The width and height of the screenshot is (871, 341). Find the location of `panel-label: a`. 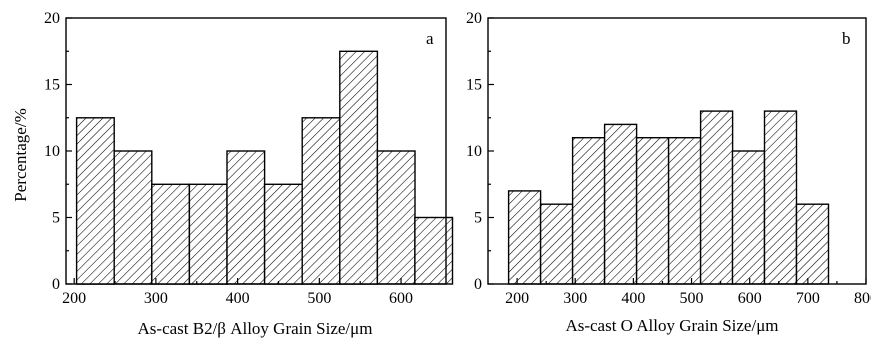

panel-label: a is located at coordinates (430, 38).